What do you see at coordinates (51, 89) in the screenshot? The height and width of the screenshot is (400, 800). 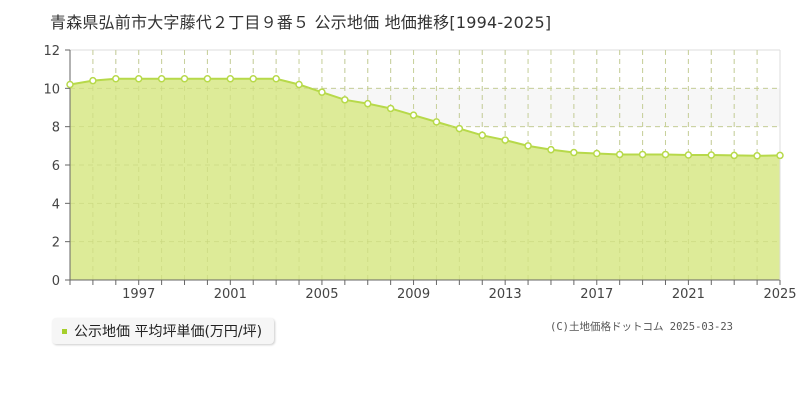 I see `svg-text: 10` at bounding box center [51, 89].